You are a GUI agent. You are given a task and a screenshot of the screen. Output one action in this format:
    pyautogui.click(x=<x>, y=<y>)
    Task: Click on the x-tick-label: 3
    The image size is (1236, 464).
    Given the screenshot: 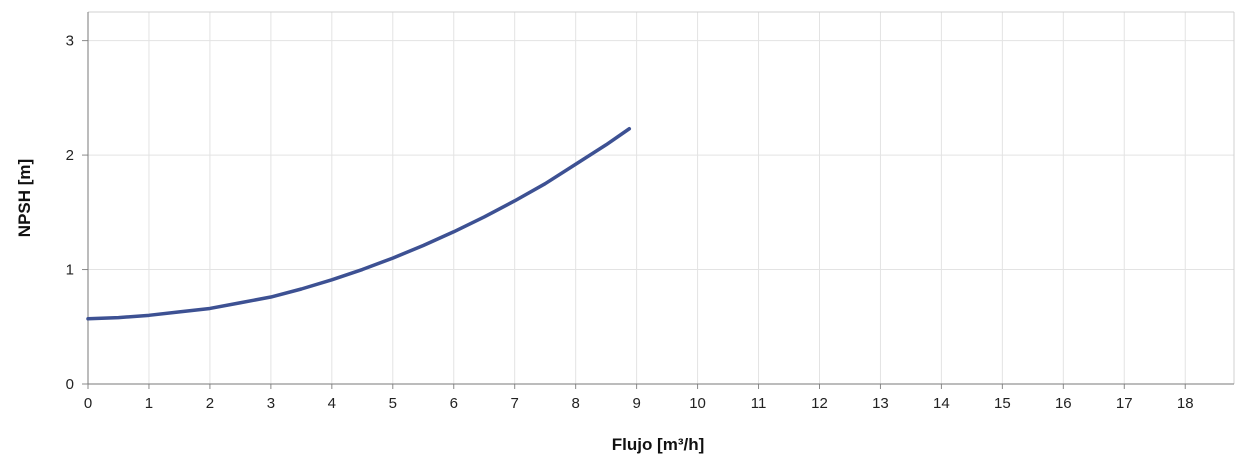 What is the action you would take?
    pyautogui.click(x=271, y=403)
    